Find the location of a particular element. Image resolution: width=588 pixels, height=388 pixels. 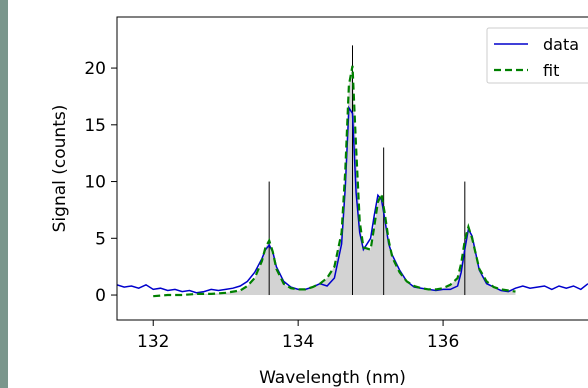

x-tick-label: 134 is located at coordinates (298, 342).